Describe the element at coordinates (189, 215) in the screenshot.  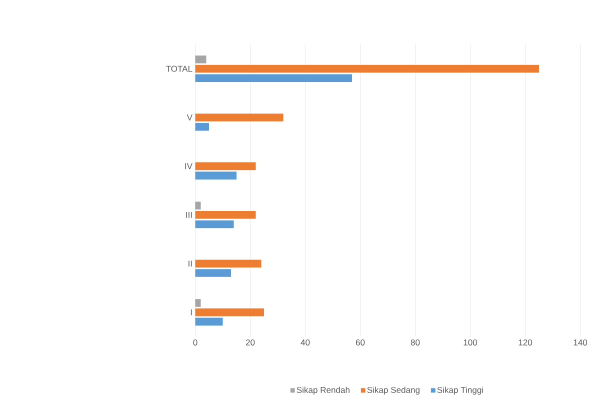
I see `y-tick-label: III` at that location.